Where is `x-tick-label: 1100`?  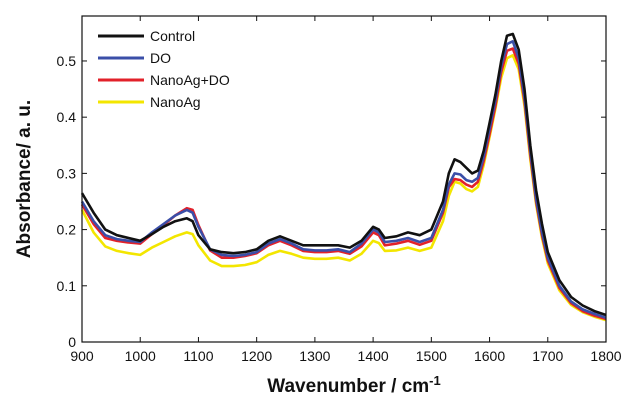 x-tick-label: 1100 is located at coordinates (198, 356).